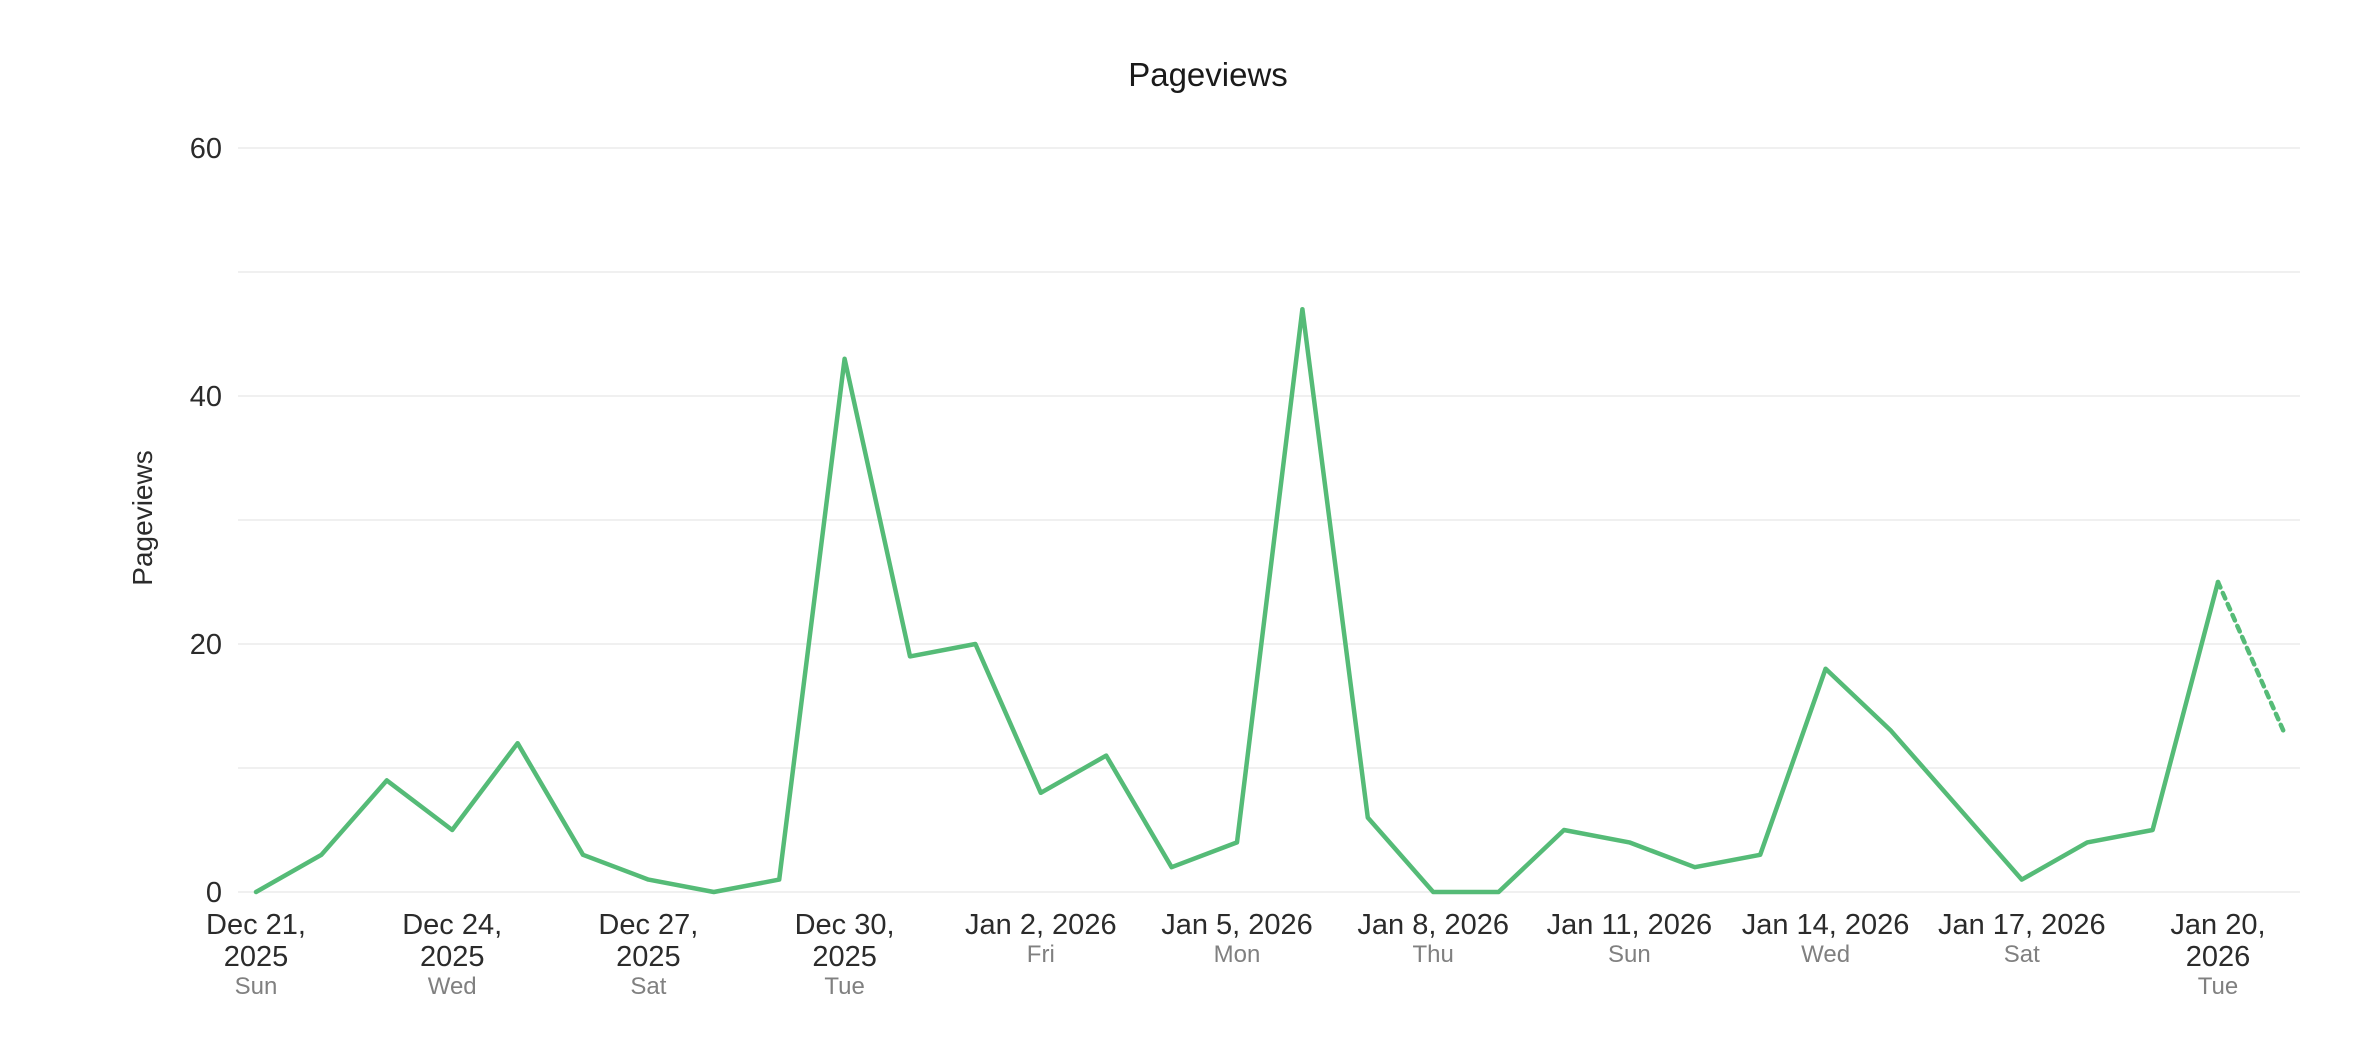 This screenshot has height=1038, width=2356. I want to click on x-tick-label: Dec 30,, so click(845, 925).